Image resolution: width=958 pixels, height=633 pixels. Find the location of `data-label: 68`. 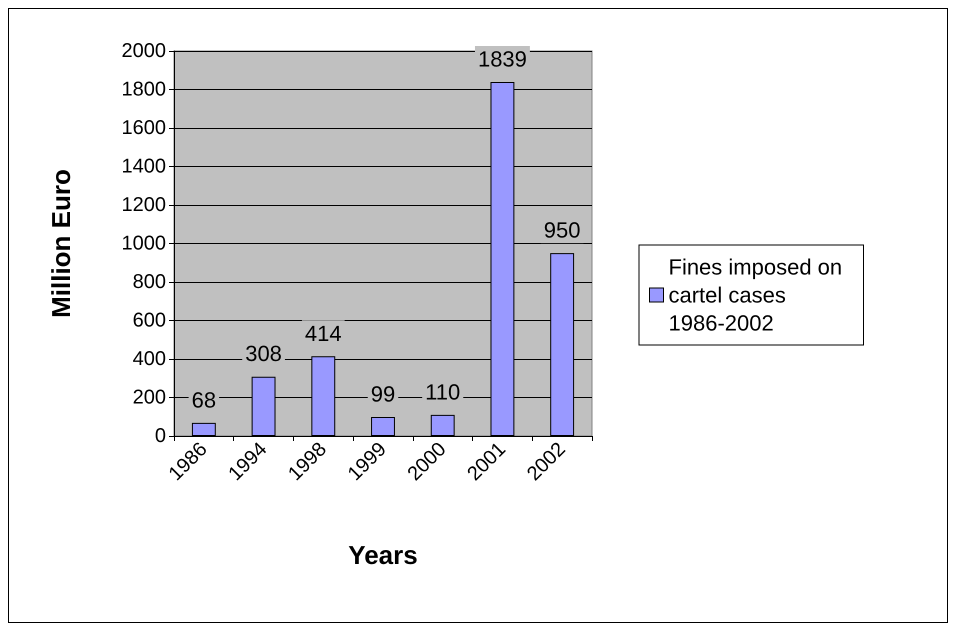

data-label: 68 is located at coordinates (204, 399).